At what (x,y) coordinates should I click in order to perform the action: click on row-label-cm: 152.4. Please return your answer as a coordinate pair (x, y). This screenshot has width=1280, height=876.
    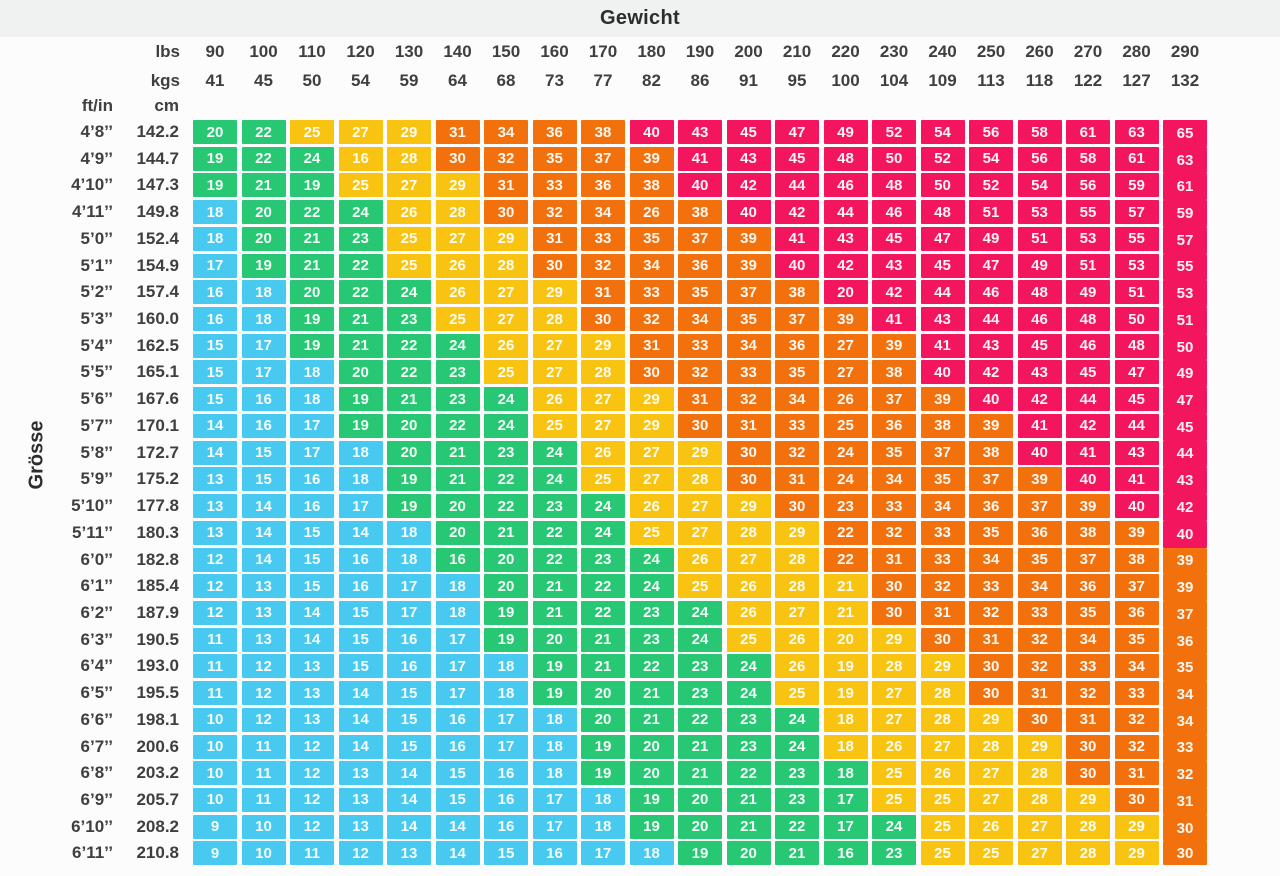
    Looking at the image, I should click on (157, 238).